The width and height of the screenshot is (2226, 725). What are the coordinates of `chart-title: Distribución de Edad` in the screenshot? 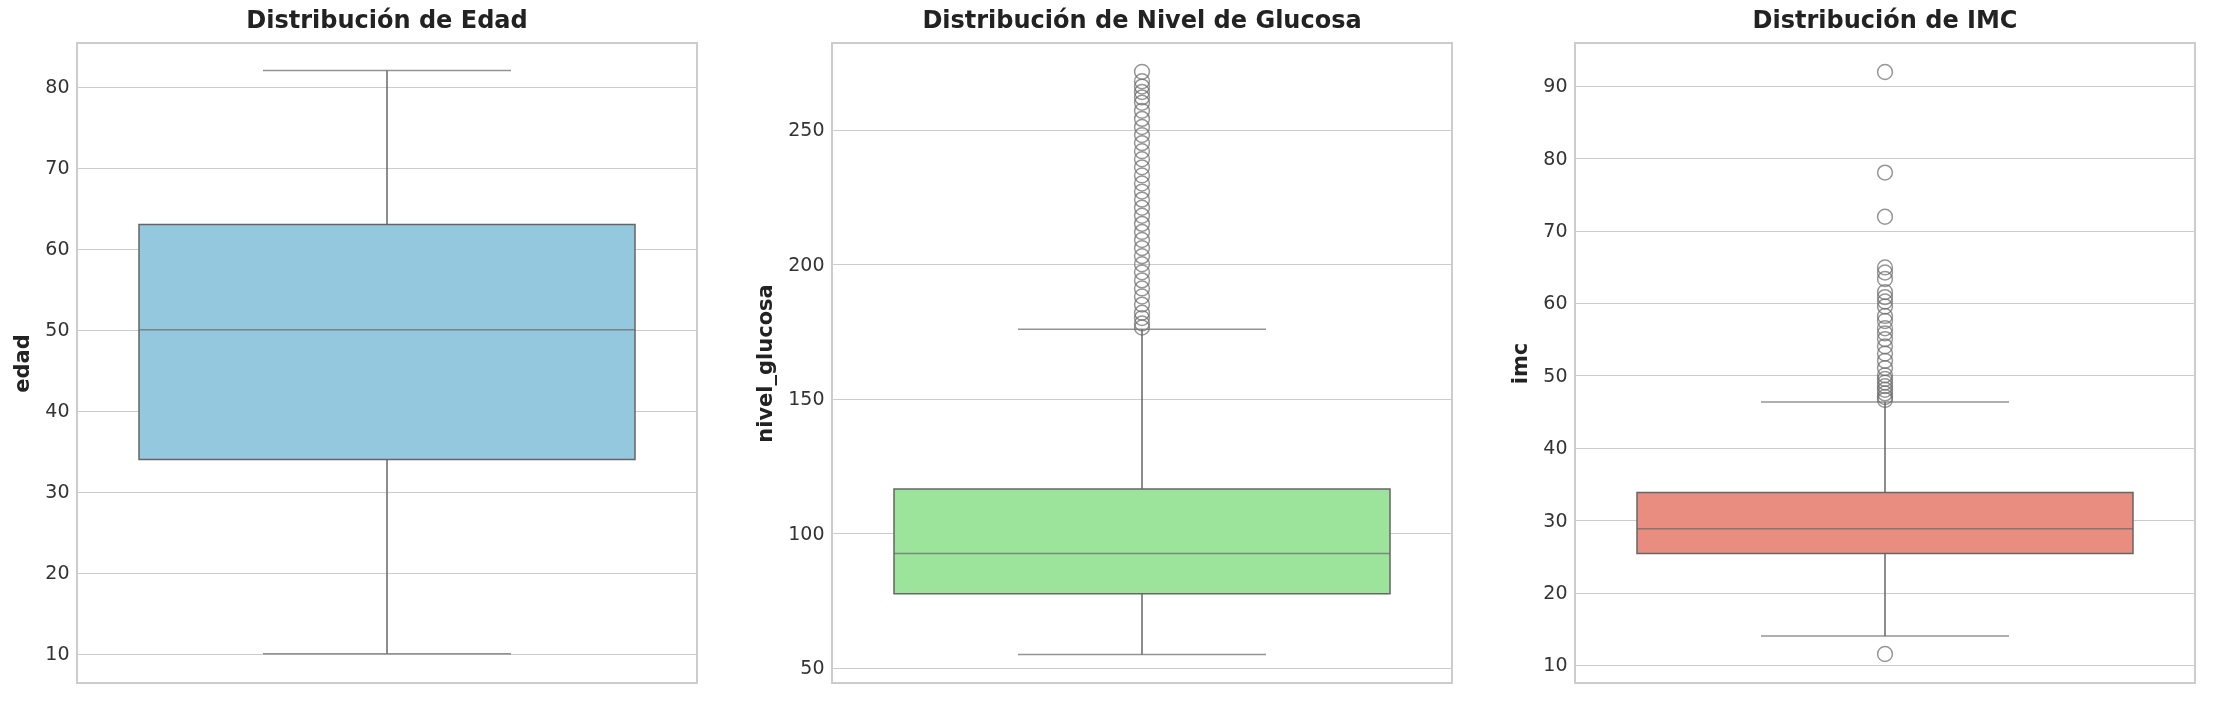 It's located at (387, 20).